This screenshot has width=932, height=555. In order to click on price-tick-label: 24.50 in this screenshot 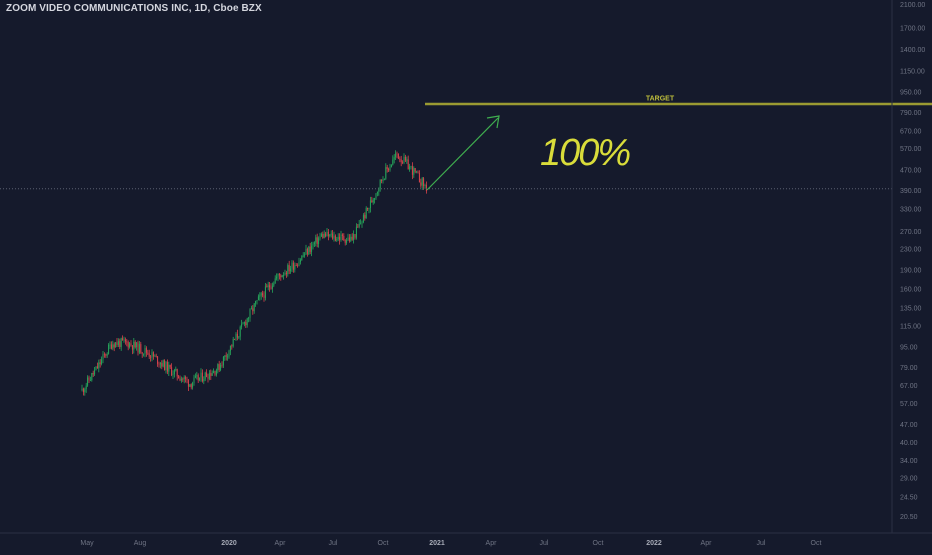, I will do `click(909, 497)`.